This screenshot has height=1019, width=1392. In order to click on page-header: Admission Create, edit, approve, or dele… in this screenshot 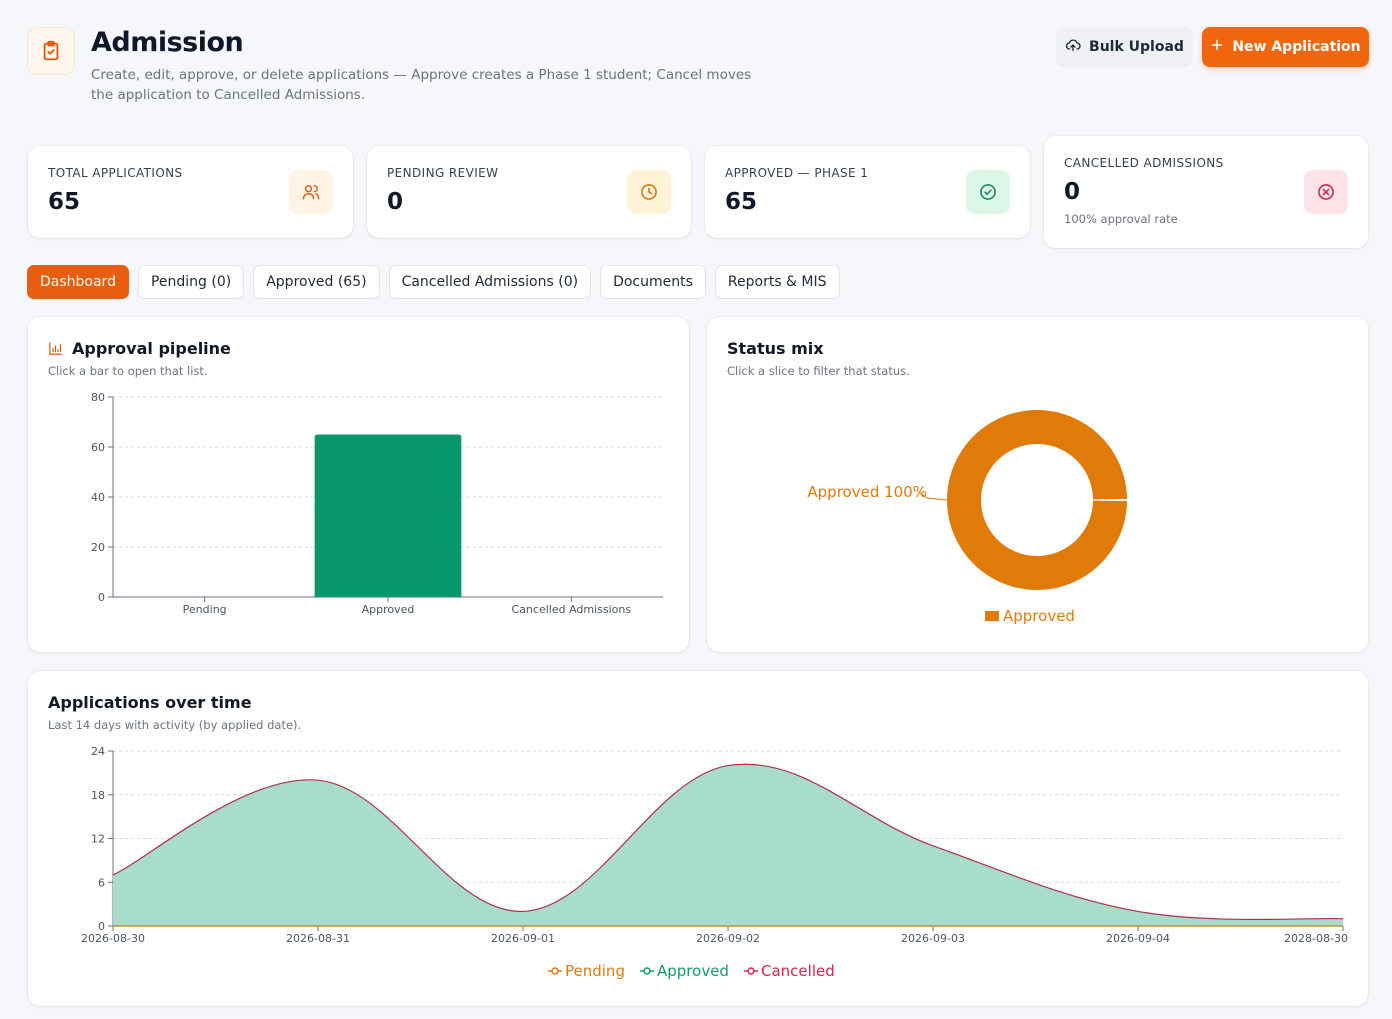, I will do `click(698, 72)`.